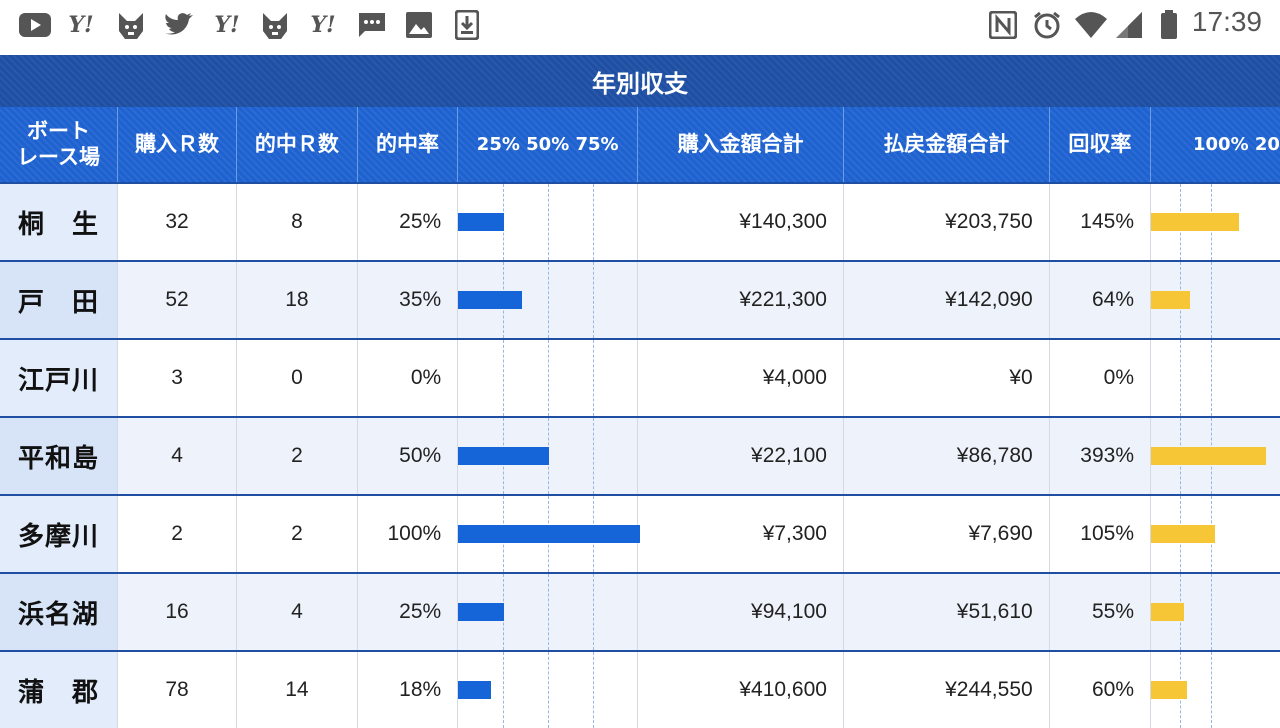  Describe the element at coordinates (946, 456) in the screenshot. I see `payout-total-cell: ¥86,780` at that location.